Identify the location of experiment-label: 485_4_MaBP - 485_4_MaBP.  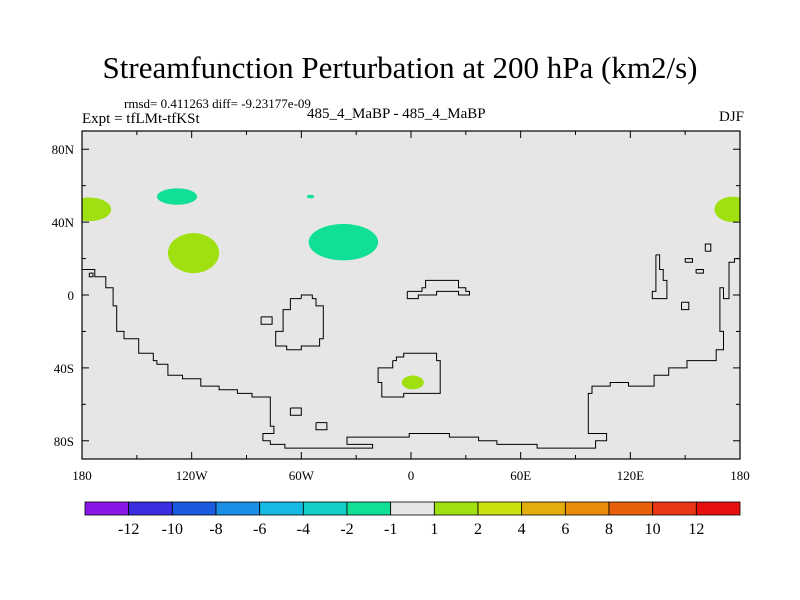
(396, 114).